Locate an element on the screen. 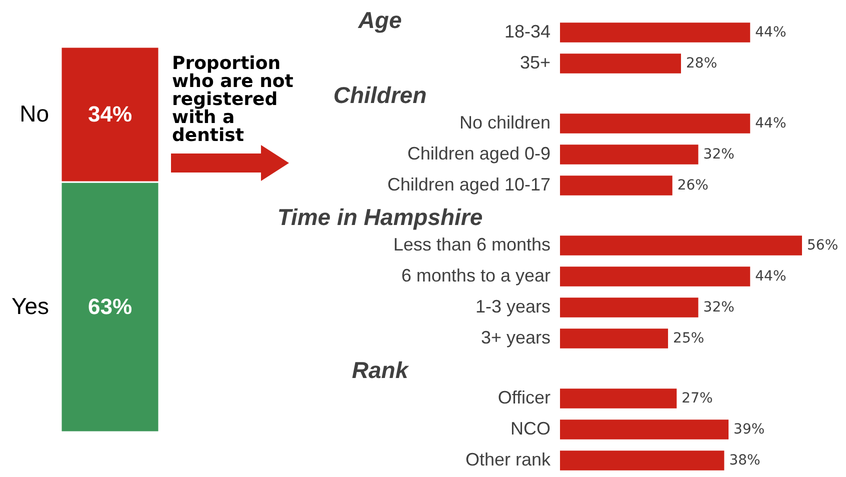 The image size is (846, 477). data-label: 28% is located at coordinates (702, 64).